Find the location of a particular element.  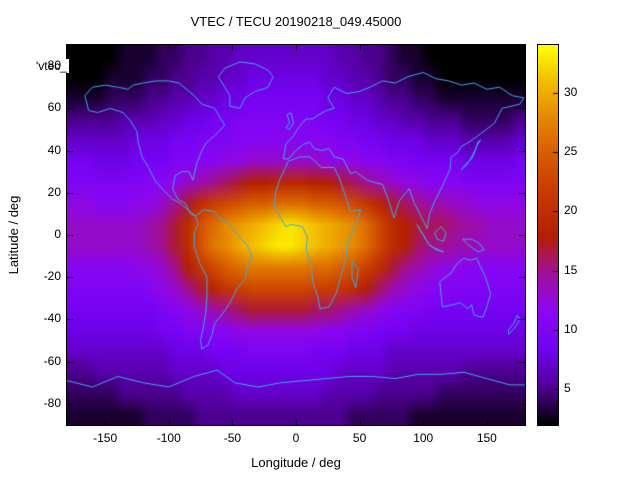

colorbar-canvas is located at coordinates (548, 235).